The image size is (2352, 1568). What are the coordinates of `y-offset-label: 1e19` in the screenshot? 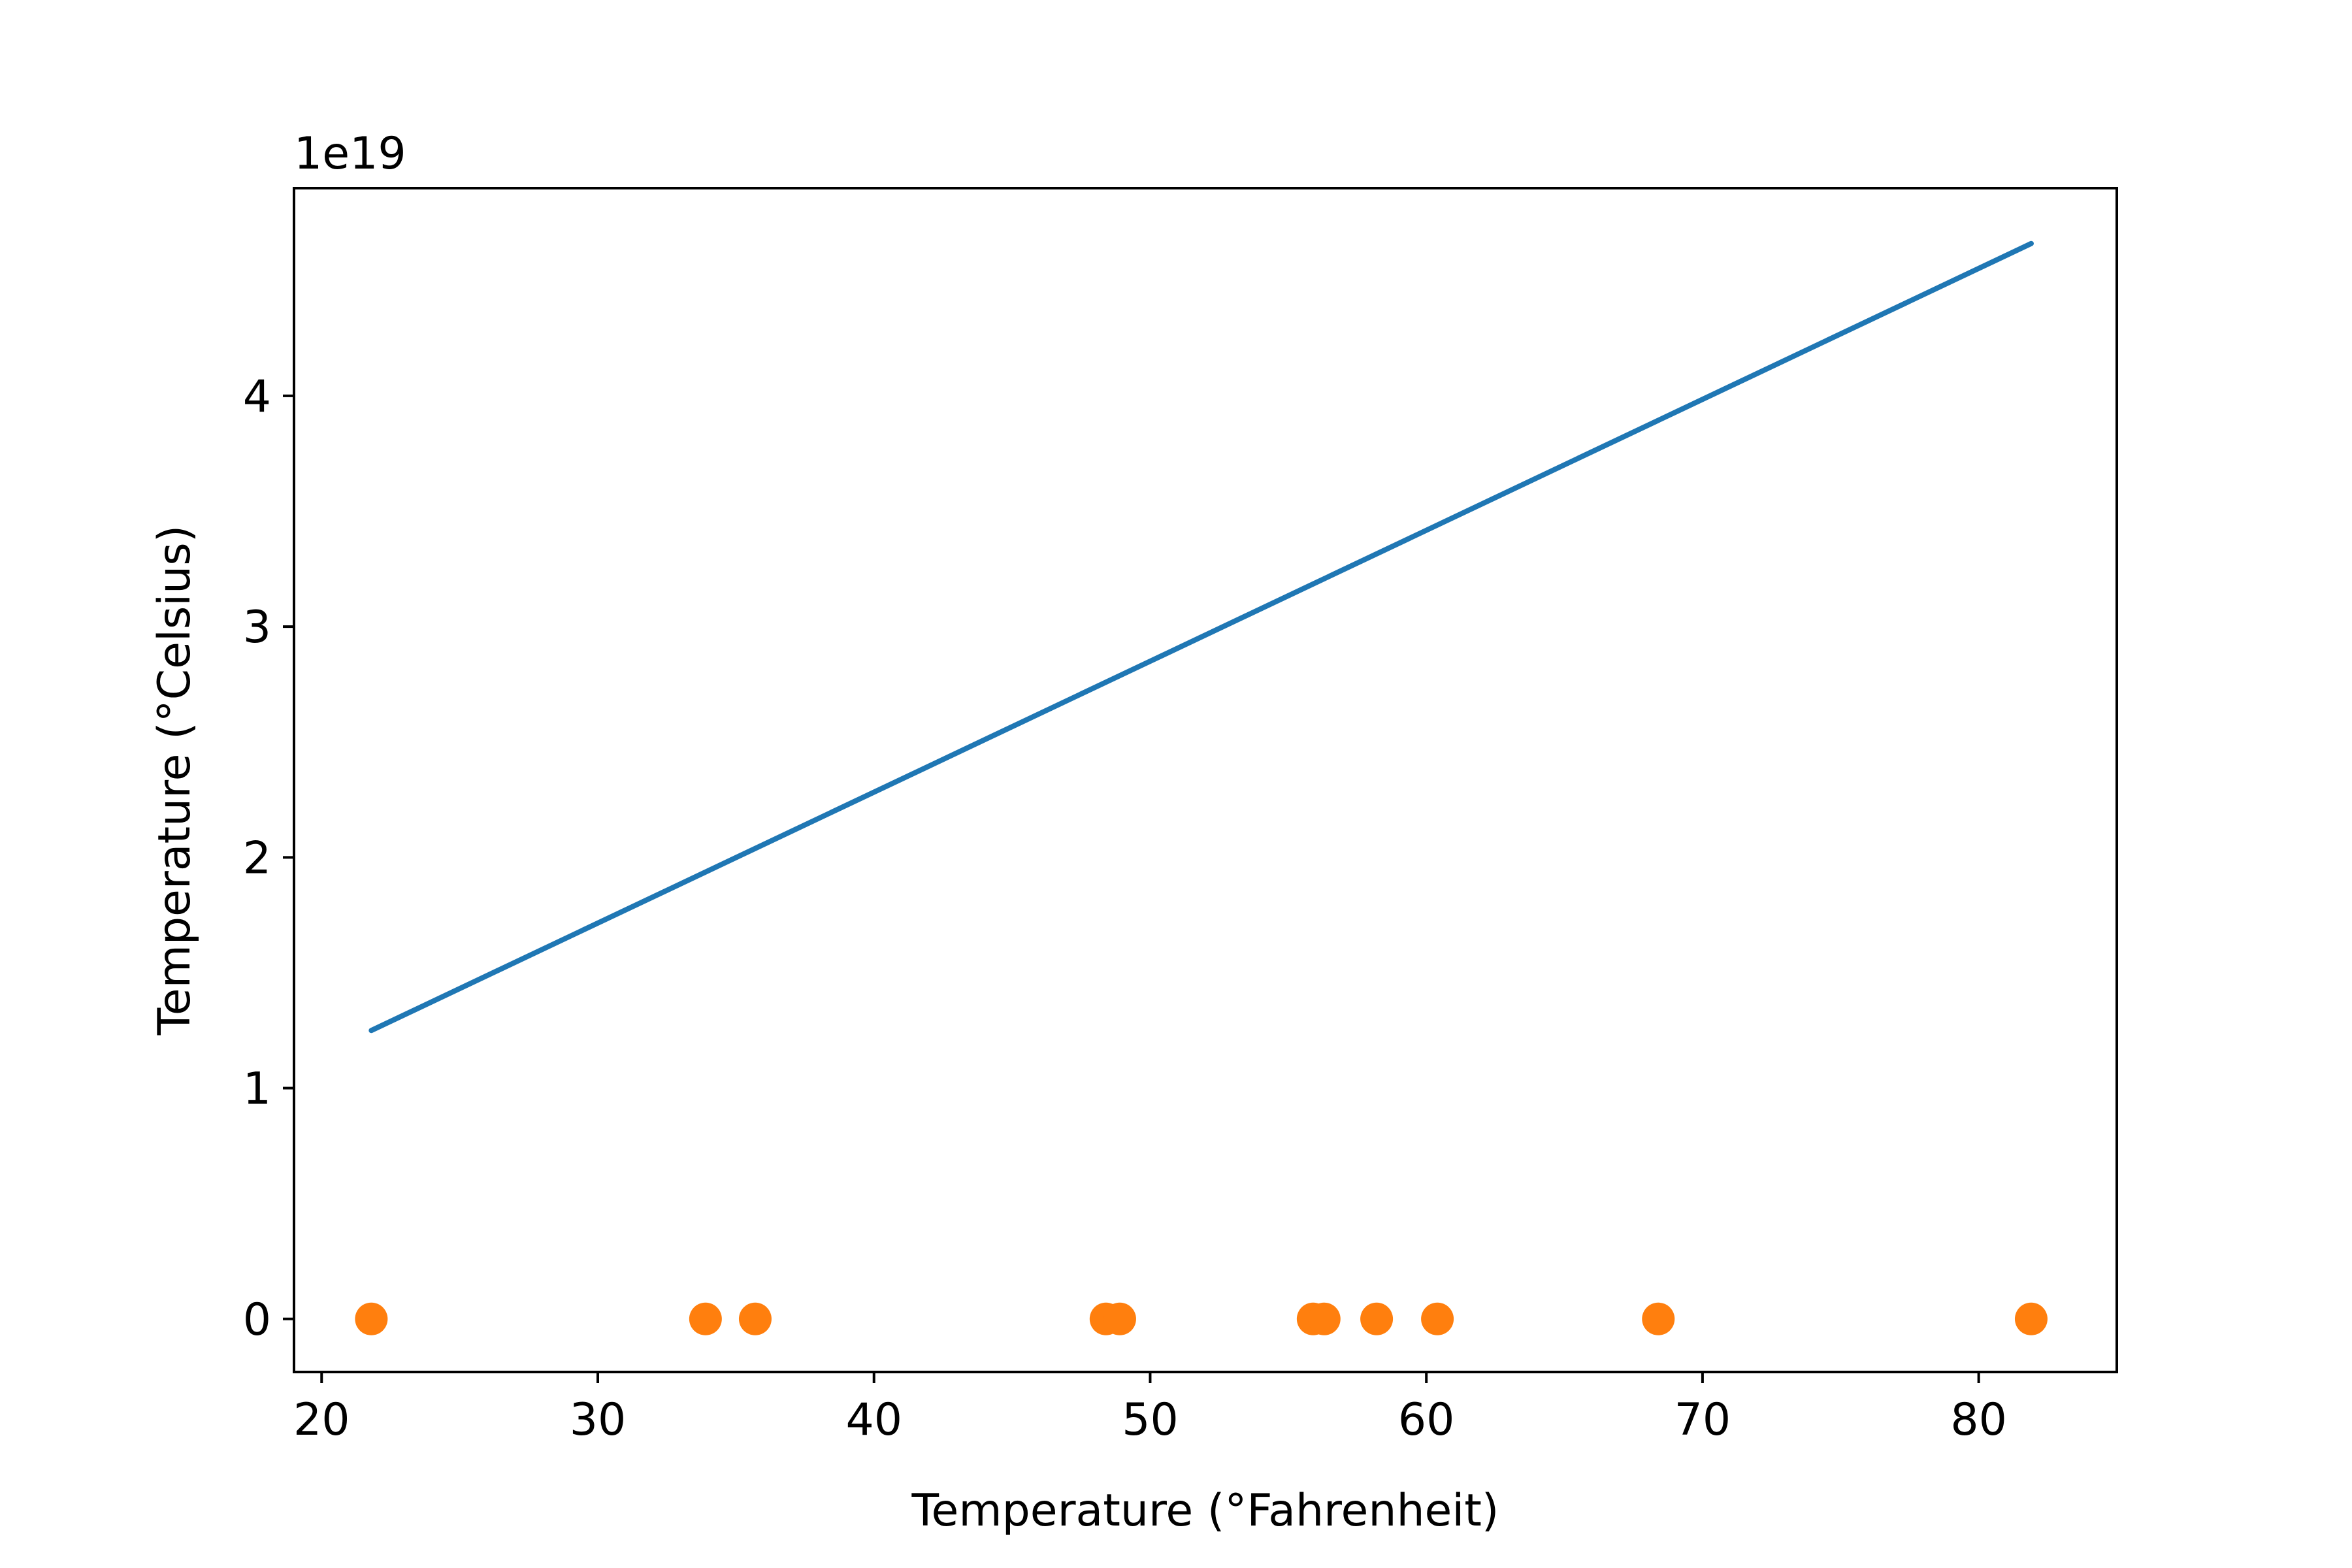 It's located at (350, 154).